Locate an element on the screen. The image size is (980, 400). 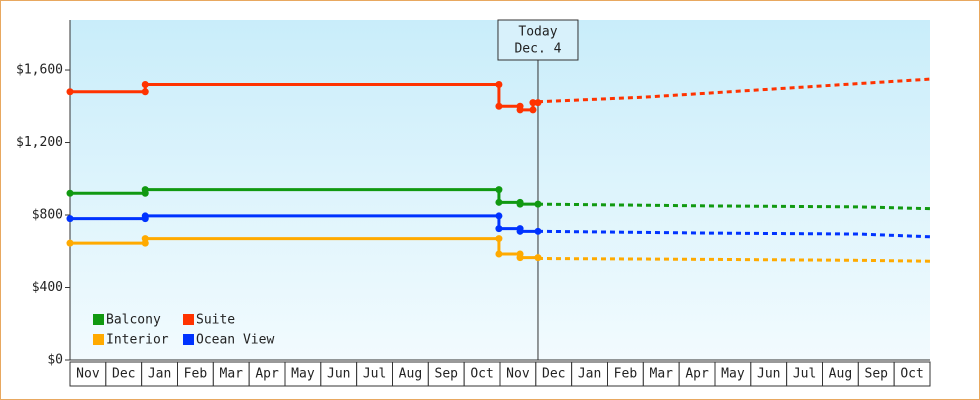
today-label: Today is located at coordinates (537, 32).